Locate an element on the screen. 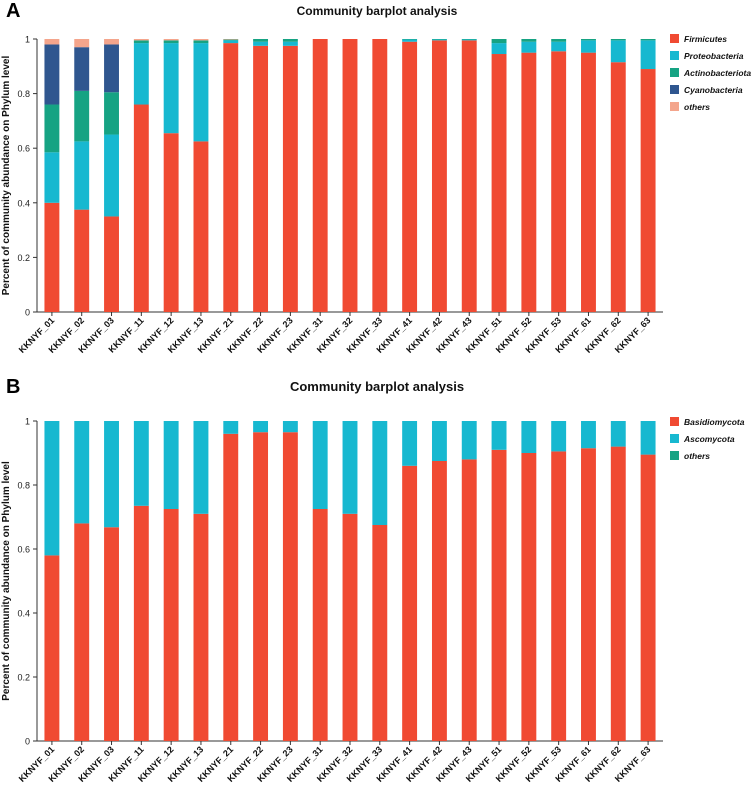 The height and width of the screenshot is (786, 754). y-tick-label: 0 is located at coordinates (27, 313).